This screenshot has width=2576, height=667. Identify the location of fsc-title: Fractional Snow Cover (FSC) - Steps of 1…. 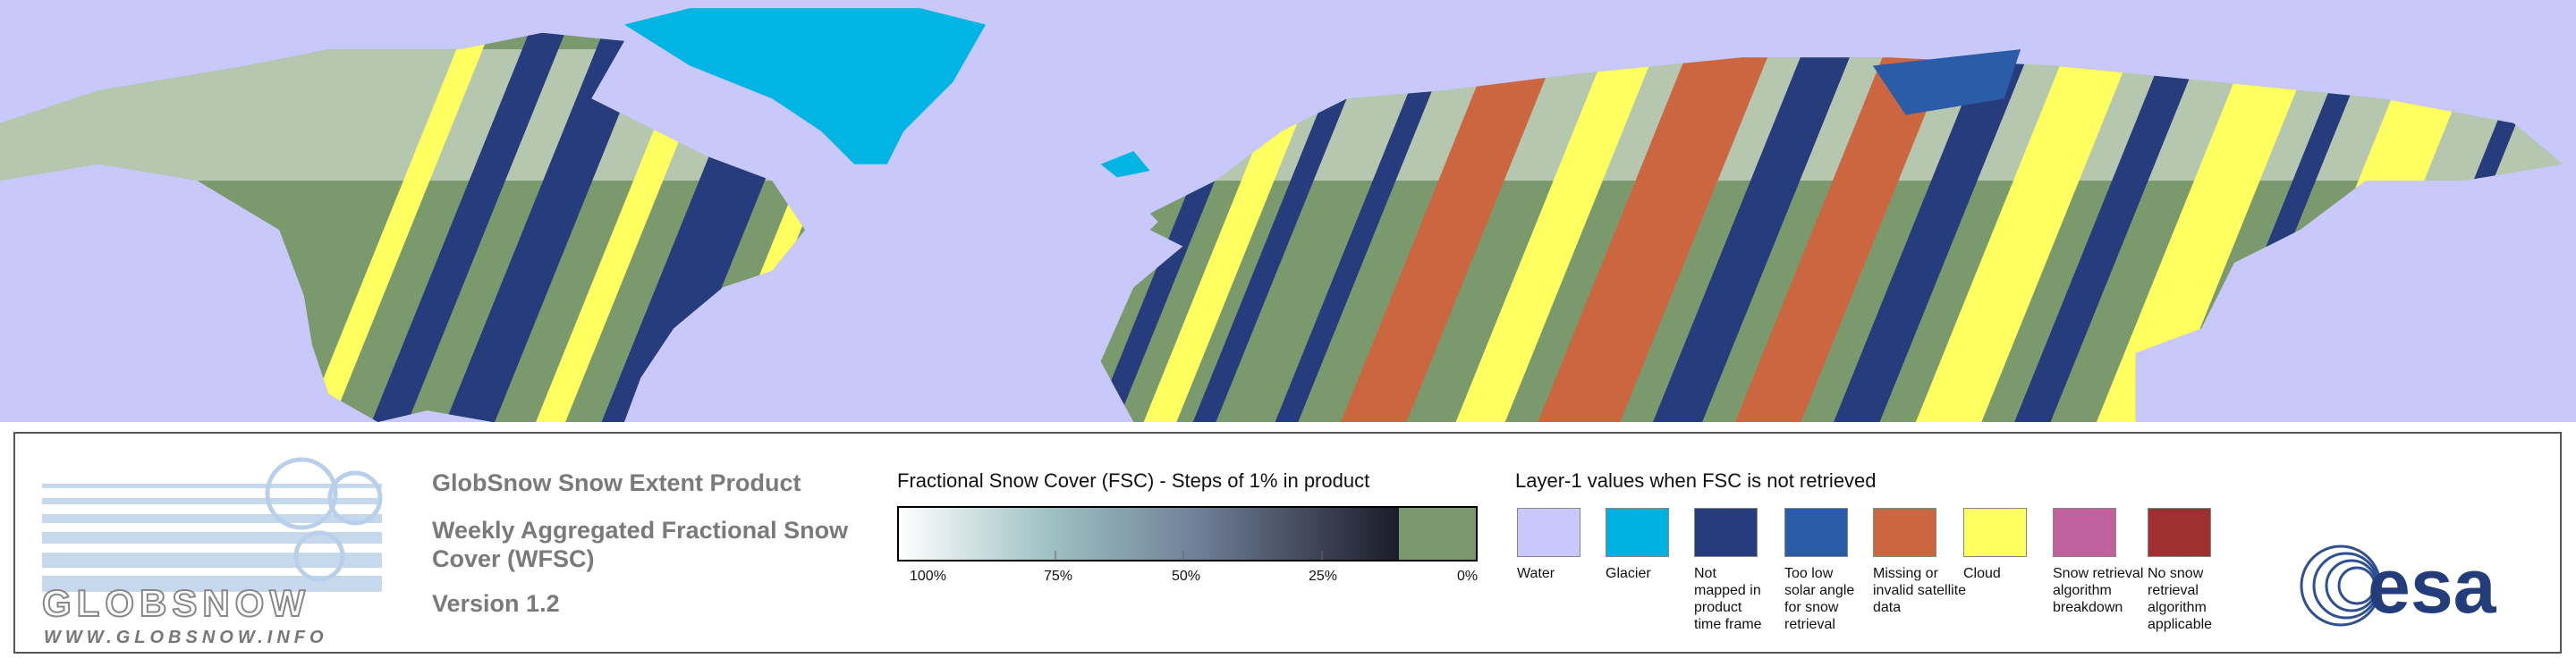
(1133, 480).